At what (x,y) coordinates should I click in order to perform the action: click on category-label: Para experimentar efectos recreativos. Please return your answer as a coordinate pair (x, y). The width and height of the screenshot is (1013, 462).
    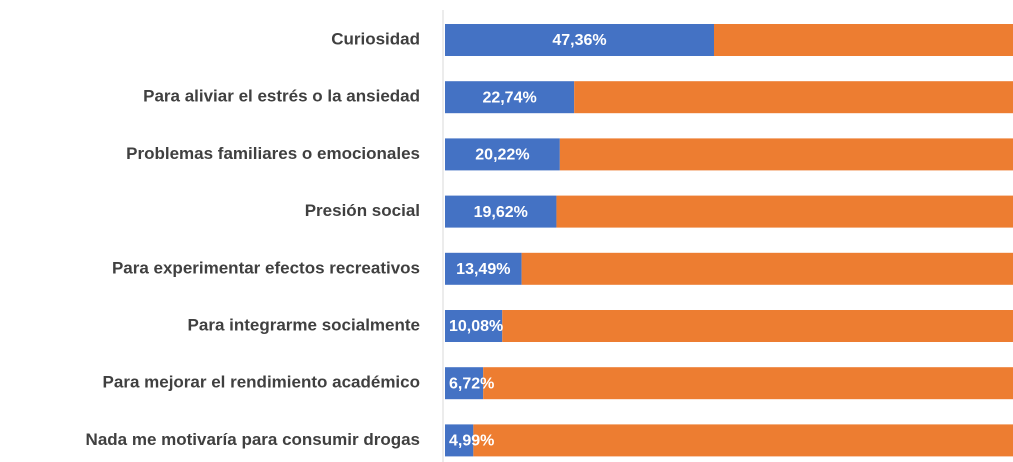
    Looking at the image, I should click on (266, 267).